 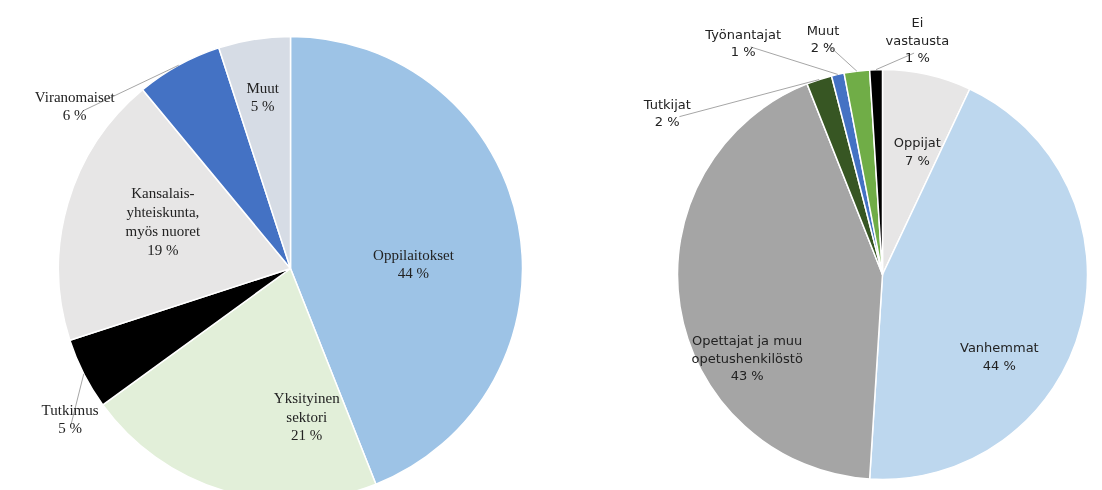 I want to click on slice-label: Yksityinen sektori, so click(x=307, y=407).